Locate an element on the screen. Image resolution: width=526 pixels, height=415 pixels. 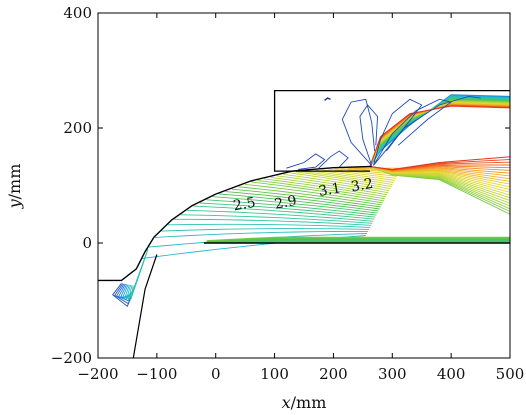
x-tick-label: 400 is located at coordinates (451, 374).